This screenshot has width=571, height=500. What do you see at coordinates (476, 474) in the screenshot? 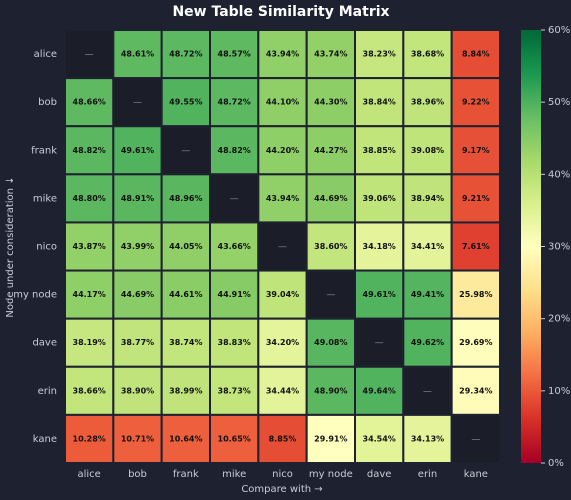
I see `x-tick-label: kane` at bounding box center [476, 474].